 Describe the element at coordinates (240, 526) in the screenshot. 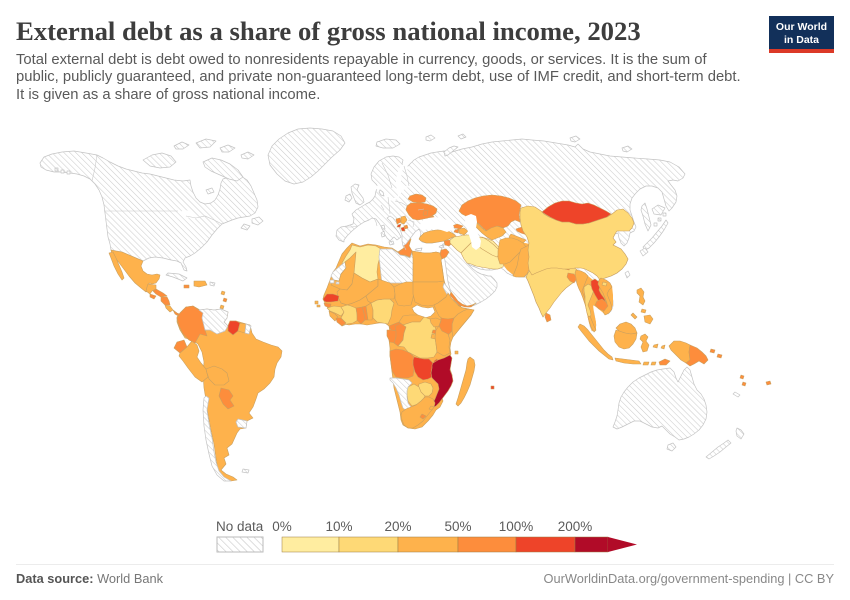

I see `svg-text: No data` at that location.